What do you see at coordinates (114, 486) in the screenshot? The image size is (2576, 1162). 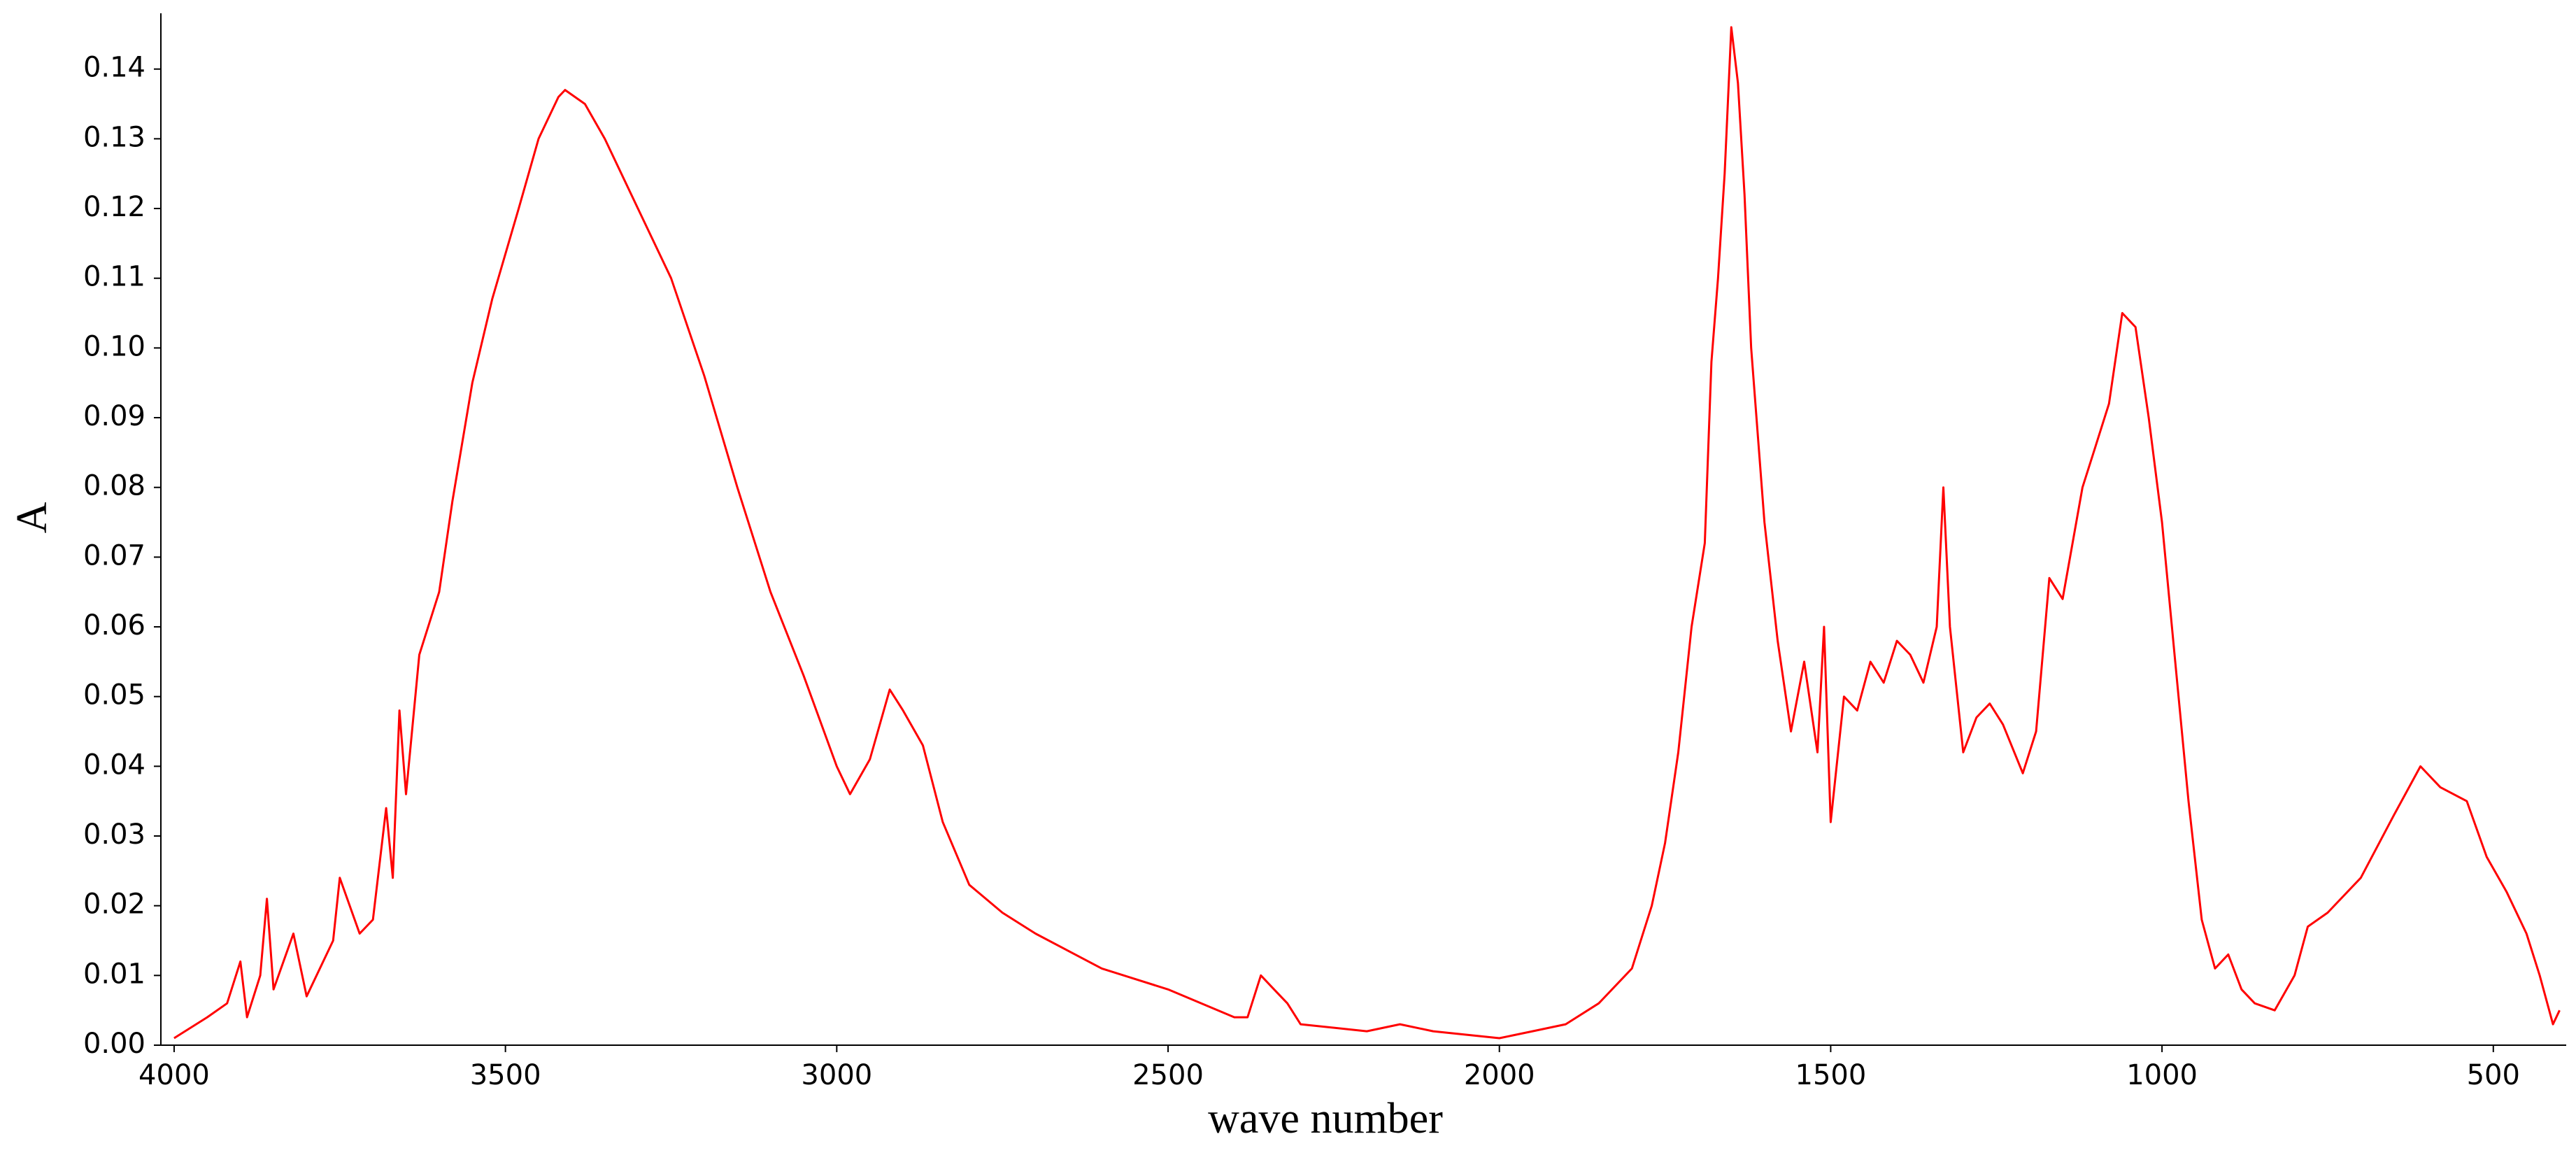 I see `y-tick-label: 0.08` at bounding box center [114, 486].